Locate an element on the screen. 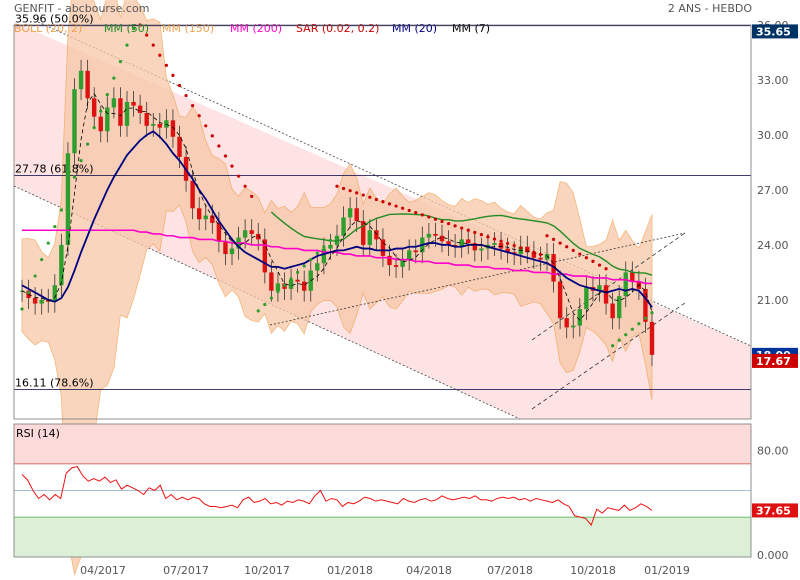  rsi-tag-label: 37.65 is located at coordinates (773, 510).